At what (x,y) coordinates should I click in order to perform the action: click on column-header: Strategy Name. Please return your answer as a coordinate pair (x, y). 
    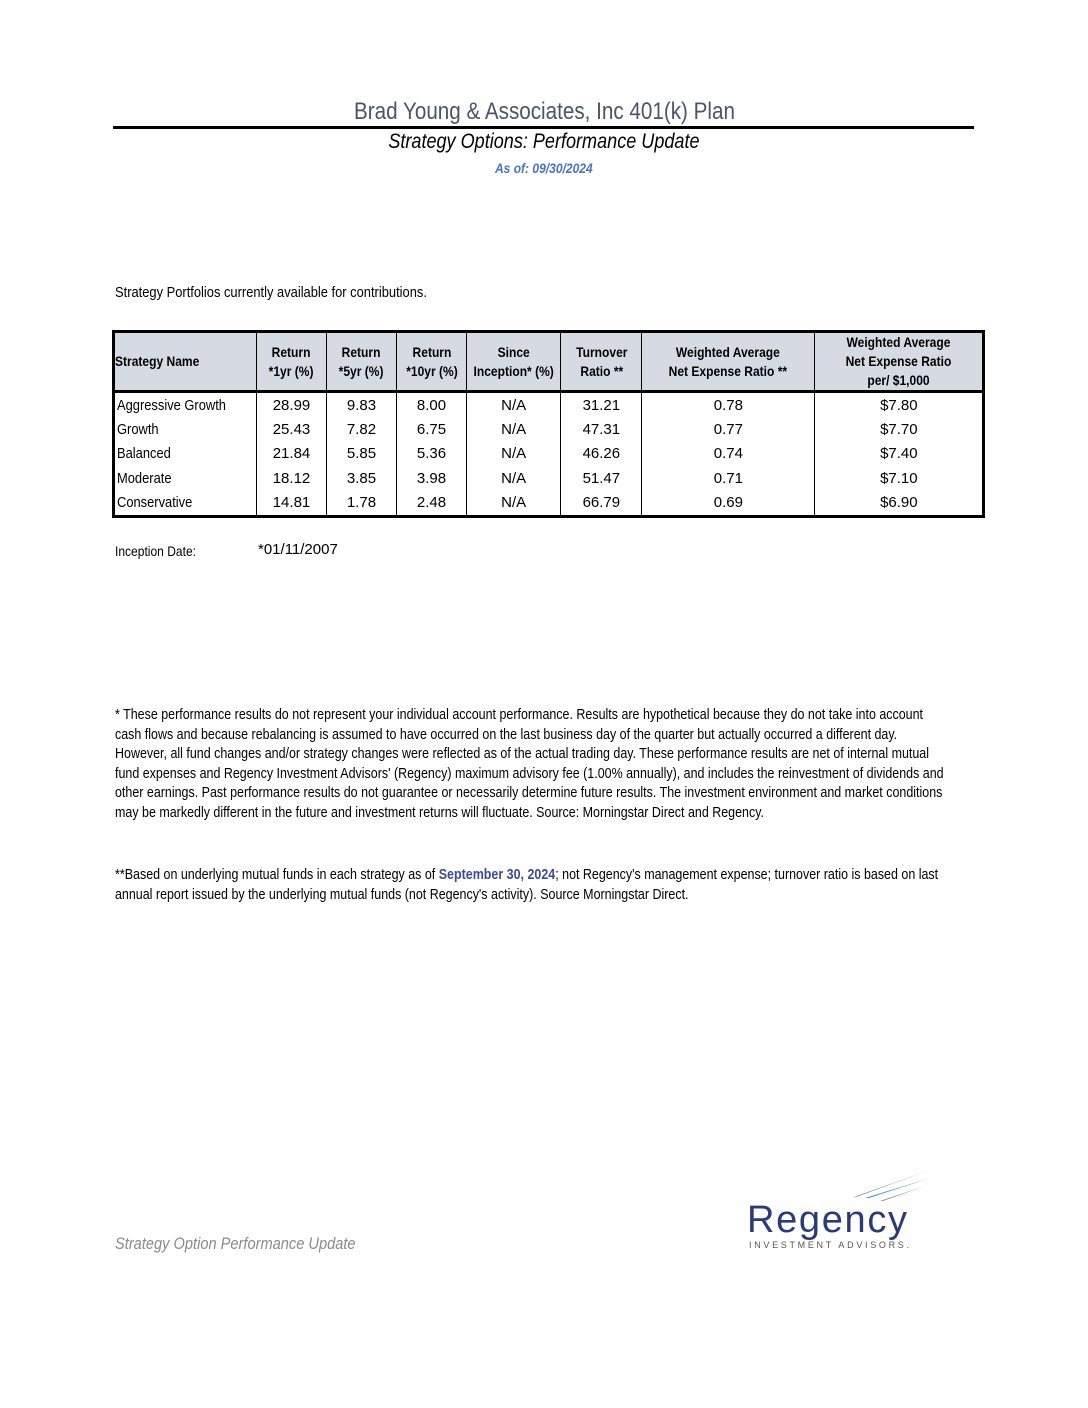
    Looking at the image, I should click on (185, 362).